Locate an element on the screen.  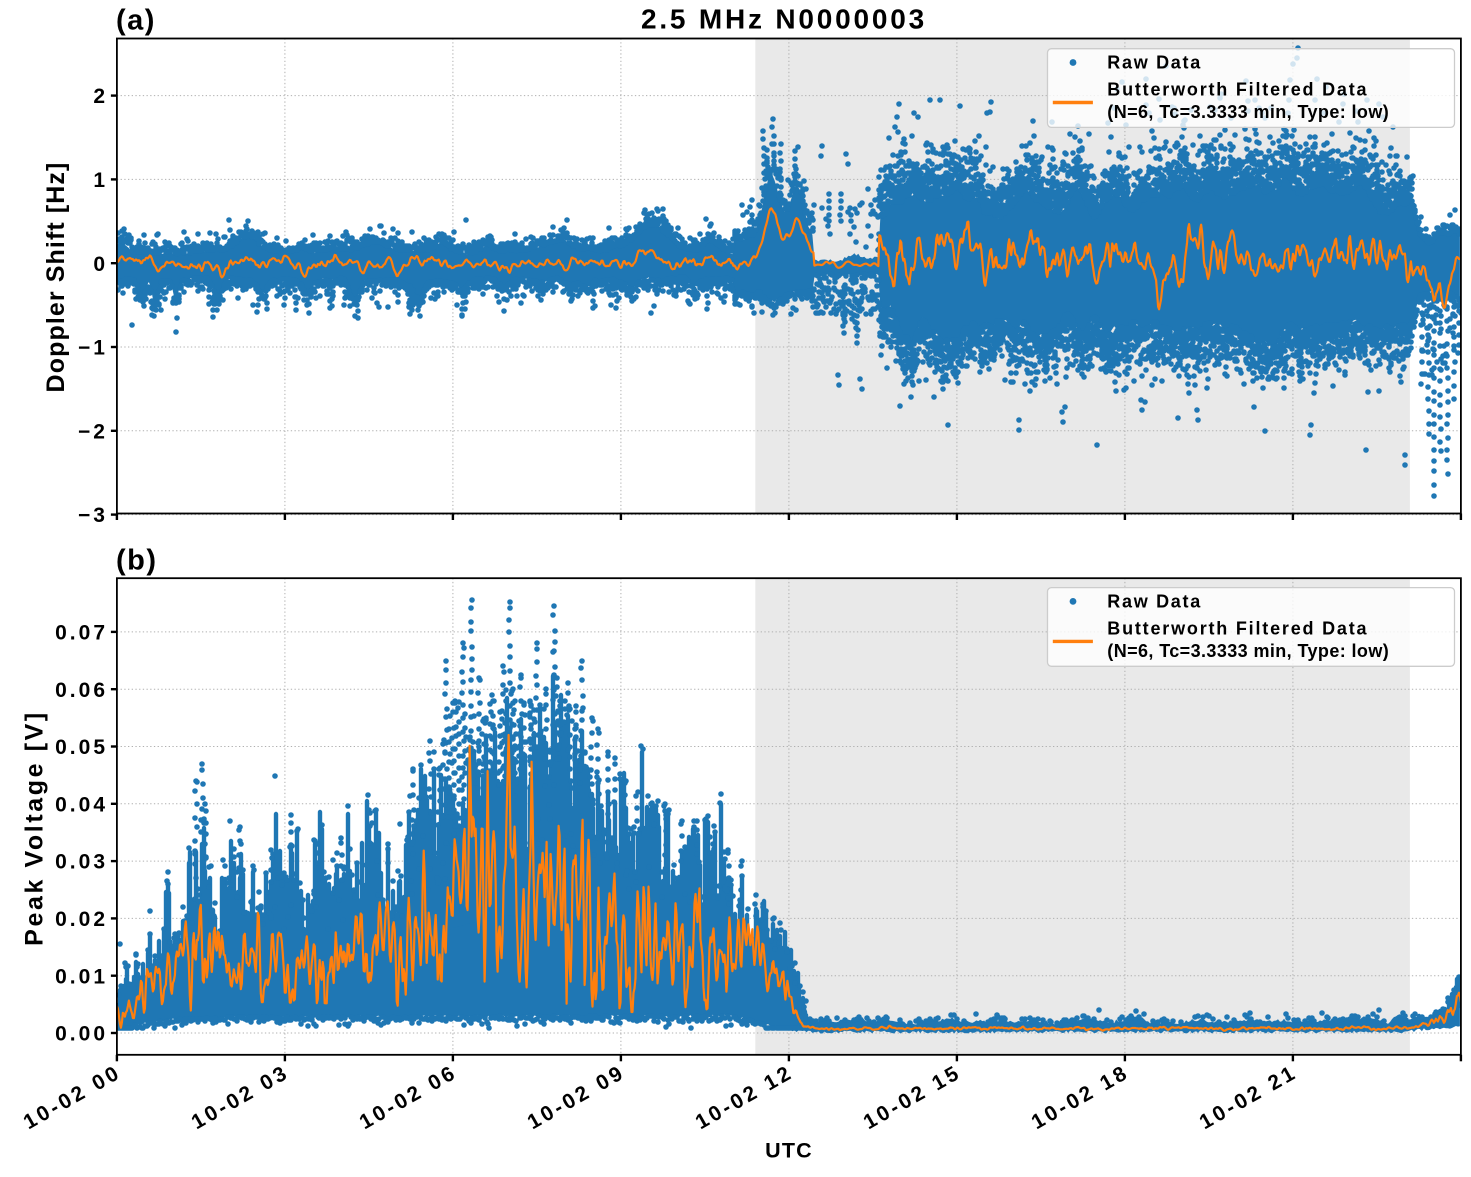
svg-text: (b) is located at coordinates (137, 561).